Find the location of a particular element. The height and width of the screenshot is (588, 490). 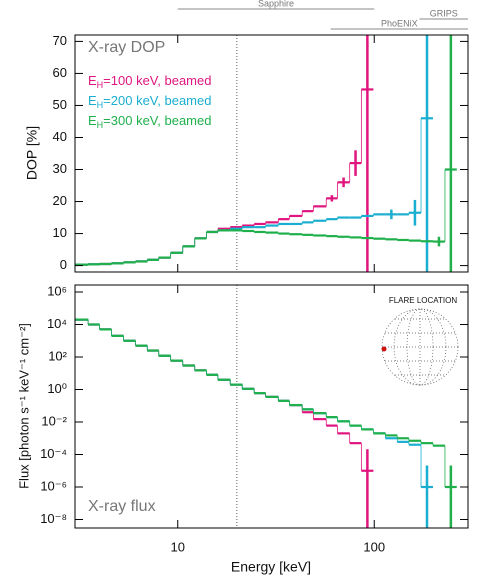

y-tick-label: 10⁶ is located at coordinates (57, 290).